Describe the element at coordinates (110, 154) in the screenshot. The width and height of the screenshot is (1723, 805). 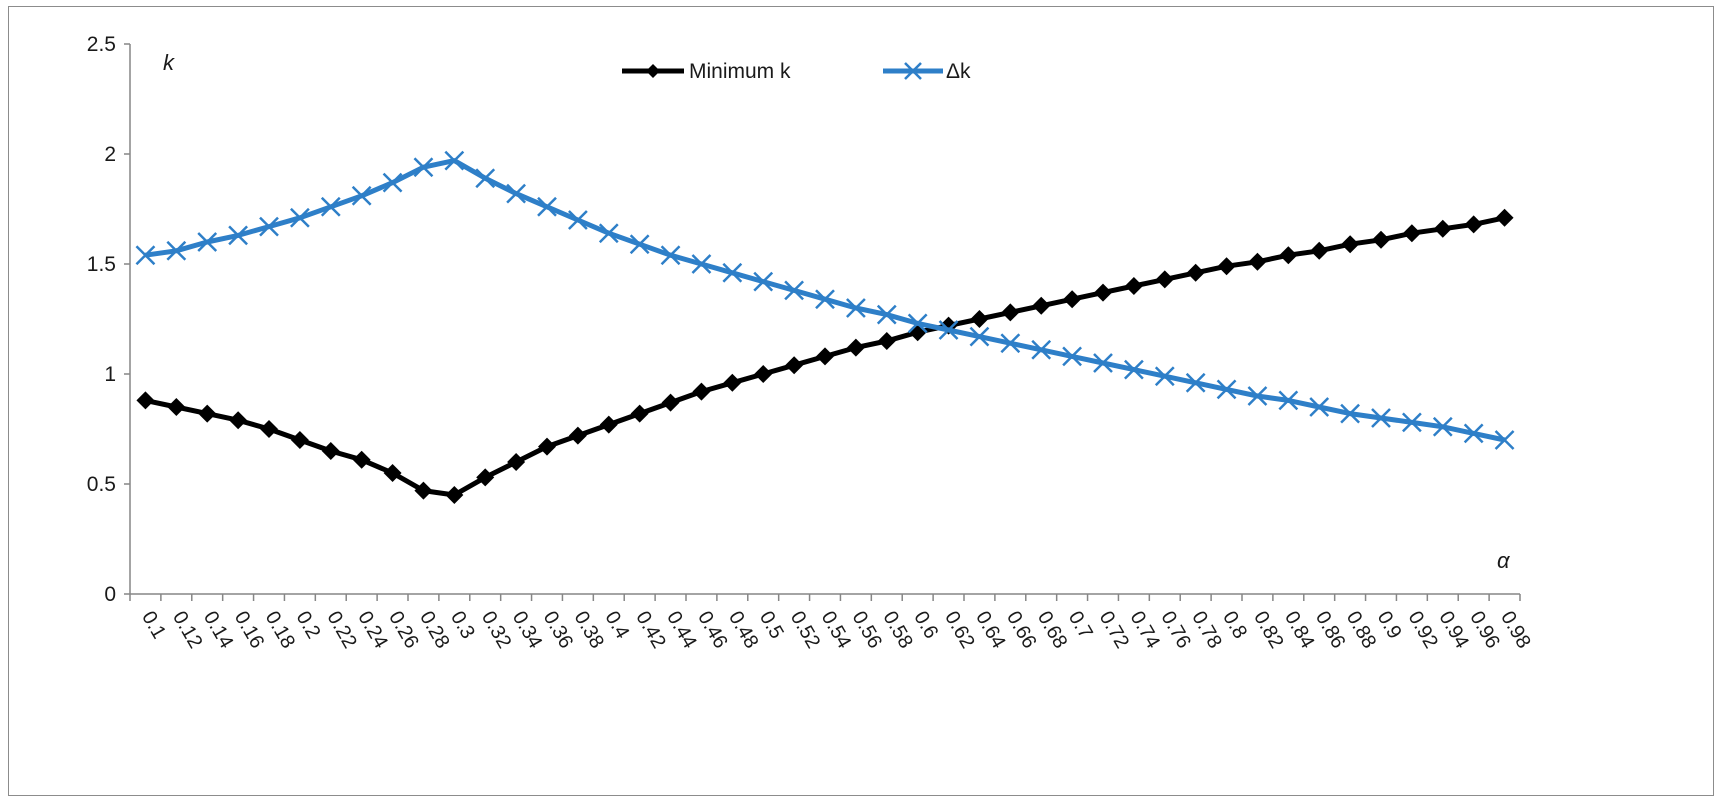
I see `y-tick-label: 2` at that location.